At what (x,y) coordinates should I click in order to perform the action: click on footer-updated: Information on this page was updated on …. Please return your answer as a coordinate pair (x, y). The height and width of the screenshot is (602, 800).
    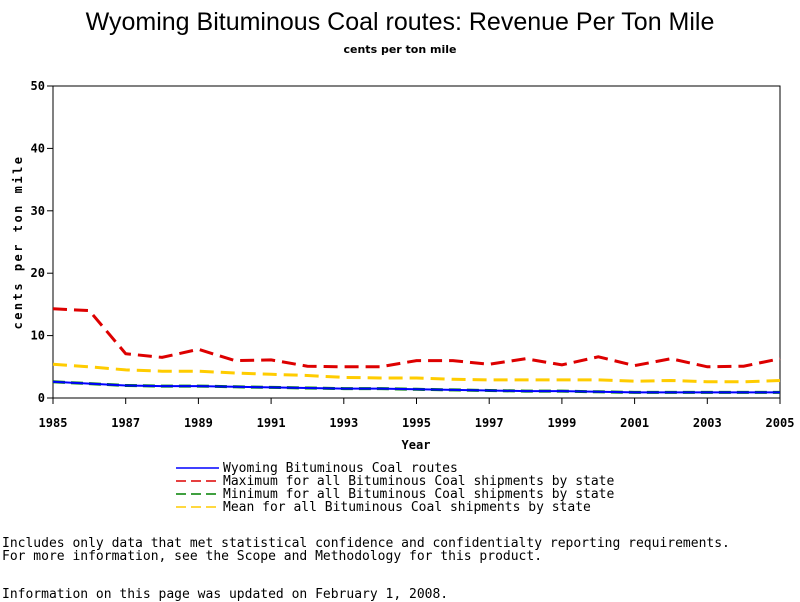
    Looking at the image, I should click on (225, 594).